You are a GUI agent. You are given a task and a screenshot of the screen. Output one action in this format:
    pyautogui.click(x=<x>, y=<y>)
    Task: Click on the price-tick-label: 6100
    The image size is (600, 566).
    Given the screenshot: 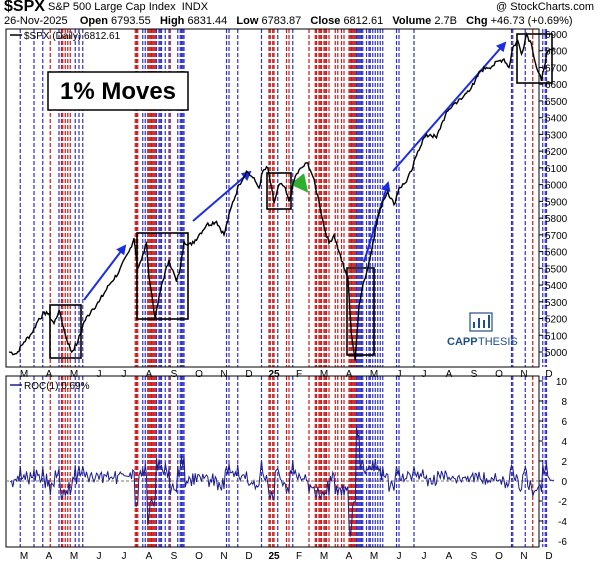 What is the action you would take?
    pyautogui.click(x=556, y=169)
    